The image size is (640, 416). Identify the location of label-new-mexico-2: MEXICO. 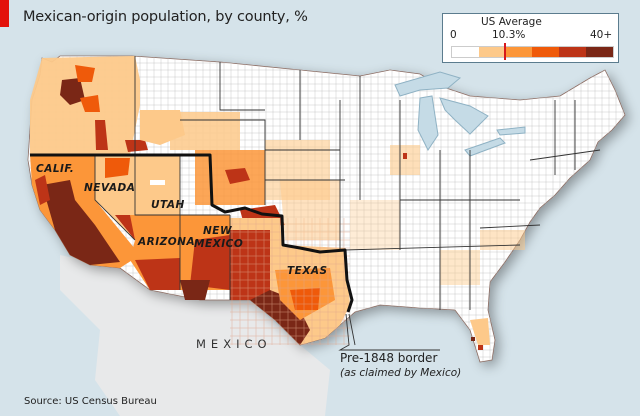
(219, 244).